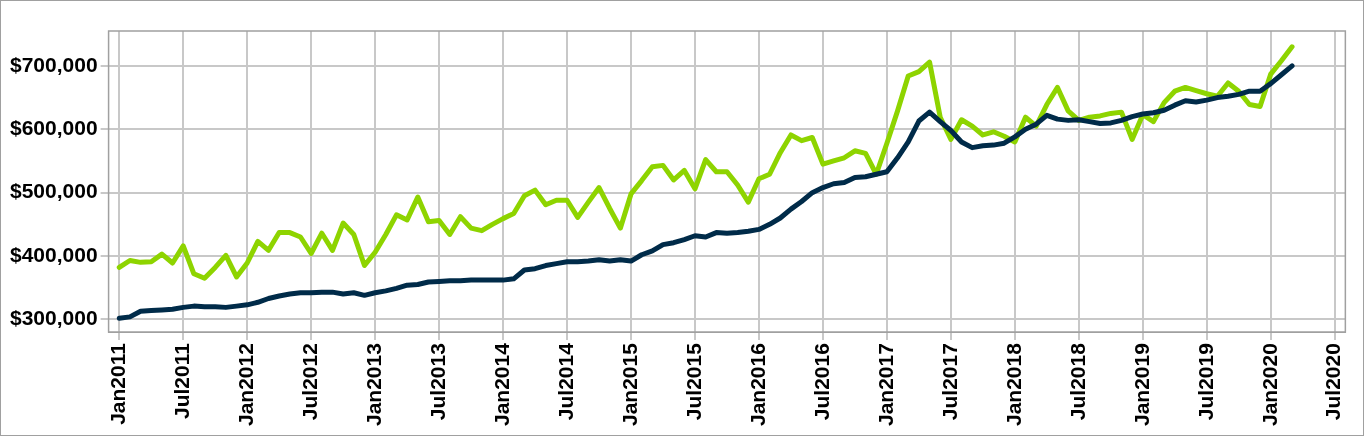 The width and height of the screenshot is (1364, 436). Describe the element at coordinates (54, 128) in the screenshot. I see `y-tick-label: $600,000` at that location.